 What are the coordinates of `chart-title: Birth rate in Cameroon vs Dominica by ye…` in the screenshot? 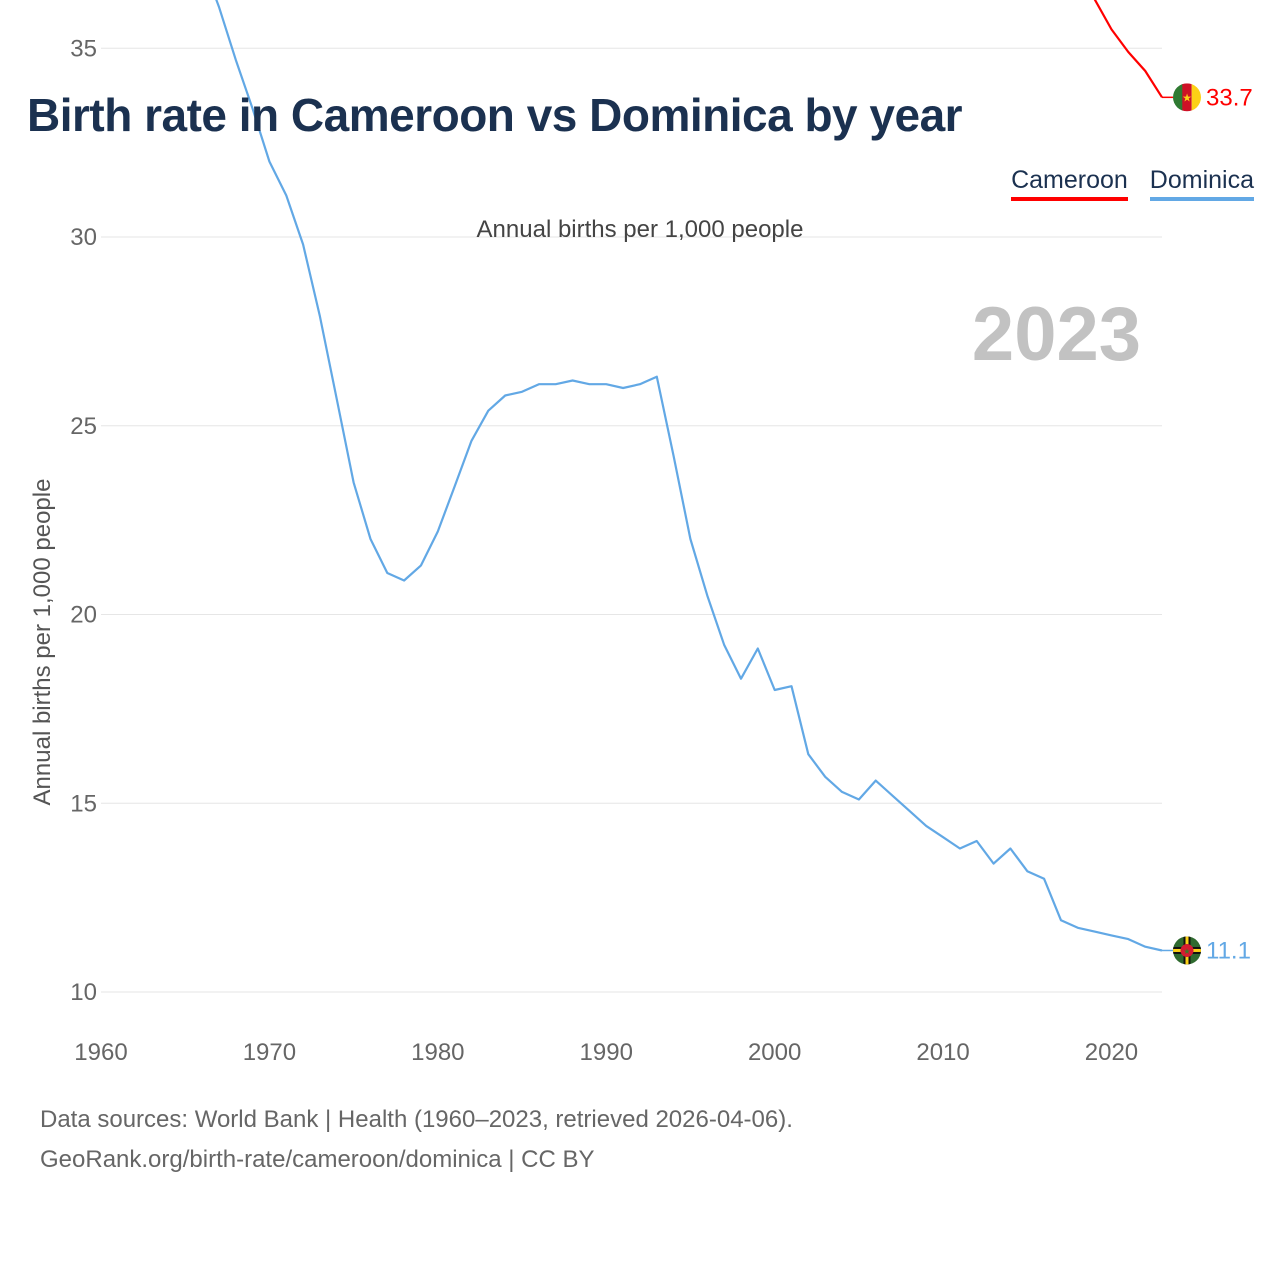 It's located at (495, 115).